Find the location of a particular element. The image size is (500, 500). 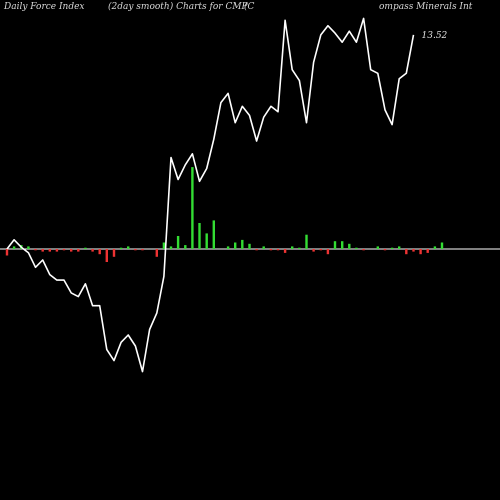

header-right: ompass Minerals Int is located at coordinates (426, 7).